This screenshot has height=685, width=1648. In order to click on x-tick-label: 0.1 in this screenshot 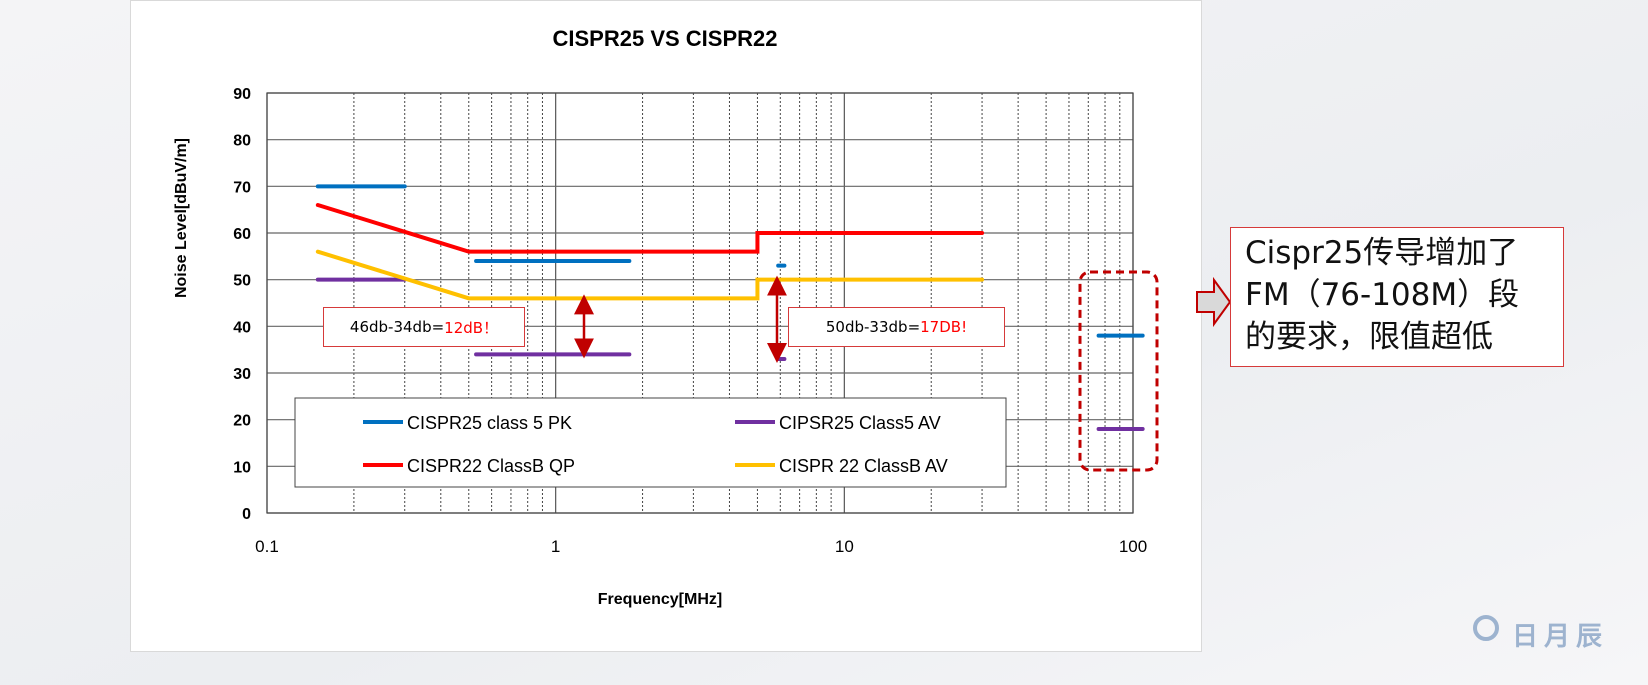, I will do `click(267, 546)`.